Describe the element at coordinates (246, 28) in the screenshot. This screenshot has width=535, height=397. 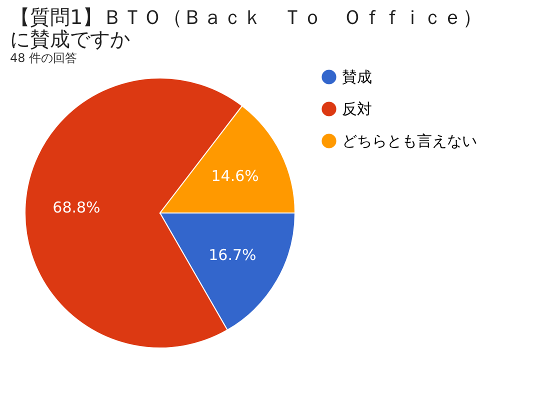
I see `chart-title: 【質問1】ＢＴＯ（Ｂａｃｋ Ｔｏ Ｏｆｆｉｃｅ）に賛成ですか` at that location.